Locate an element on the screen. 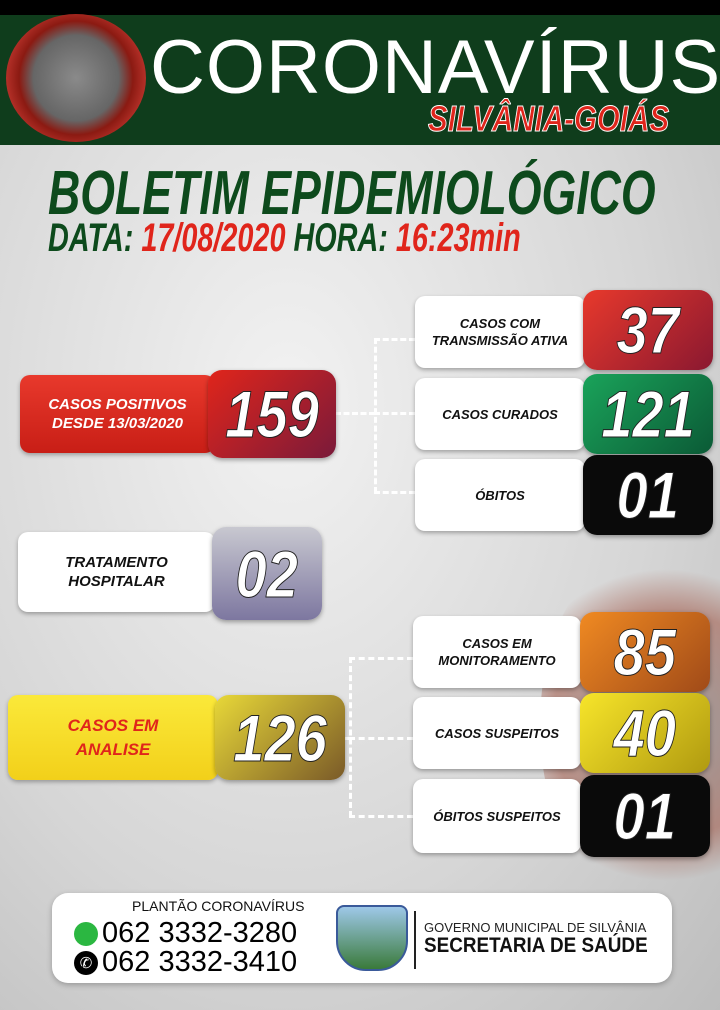 This screenshot has width=720, height=1010. phone-number: 062 3332-3410 is located at coordinates (200, 962).